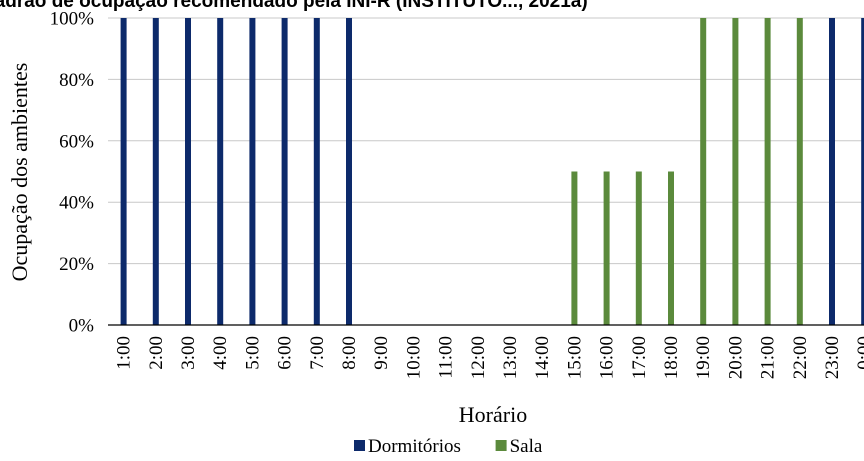 The height and width of the screenshot is (461, 864). I want to click on y-tick-label: 80%, so click(76, 80).